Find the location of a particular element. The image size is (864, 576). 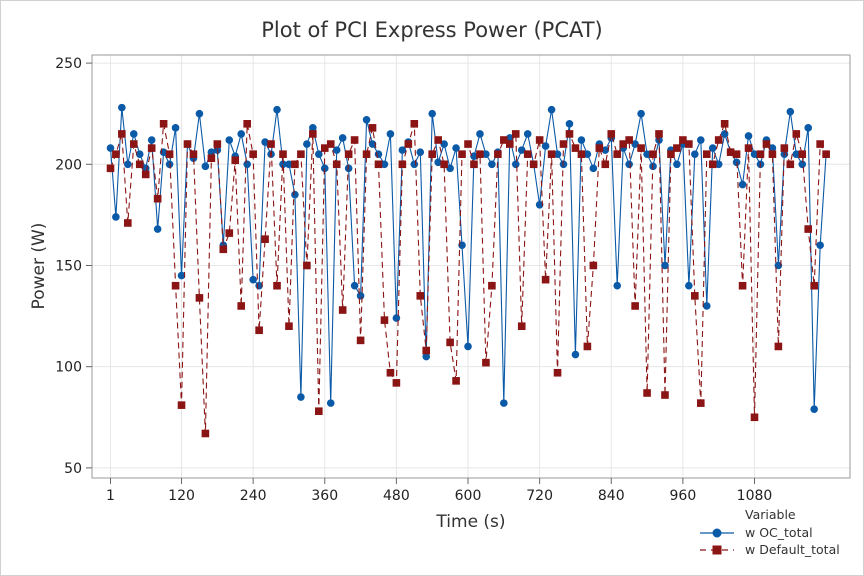

y-tick-label: 250 is located at coordinates (68, 64).